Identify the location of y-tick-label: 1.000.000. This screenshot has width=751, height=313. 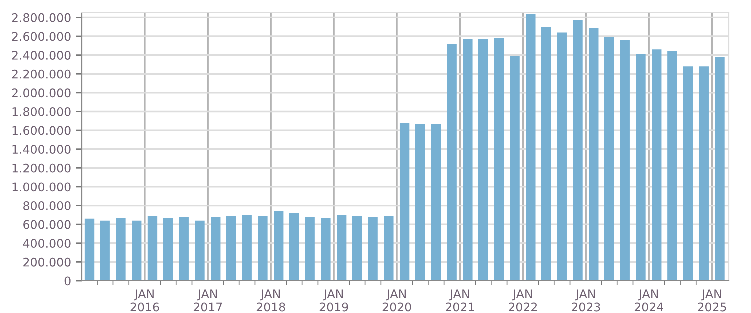
(41, 187).